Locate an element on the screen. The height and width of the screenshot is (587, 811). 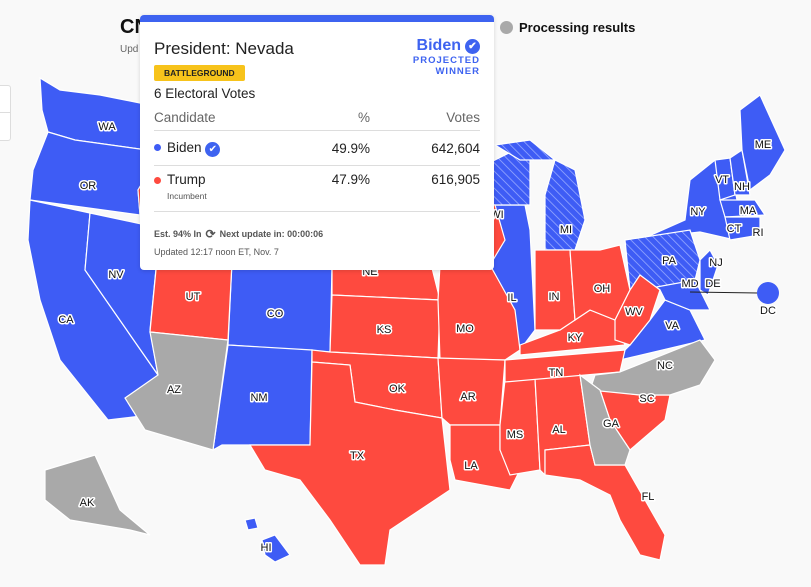
candidate-name: Biden is located at coordinates (184, 147).